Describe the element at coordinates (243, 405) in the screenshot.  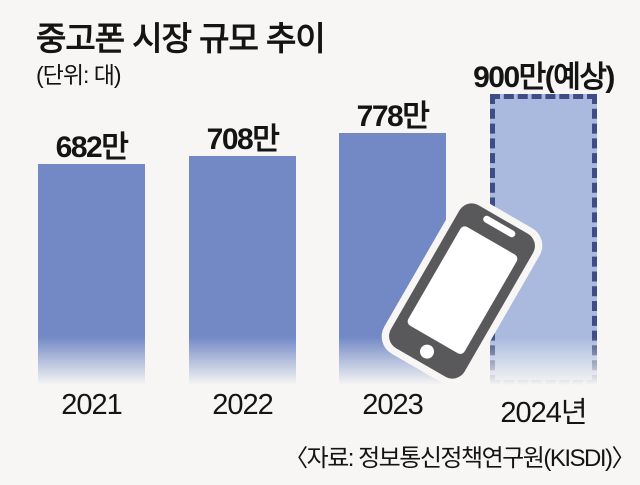
I see `x-axis-label-2022: 2022` at that location.